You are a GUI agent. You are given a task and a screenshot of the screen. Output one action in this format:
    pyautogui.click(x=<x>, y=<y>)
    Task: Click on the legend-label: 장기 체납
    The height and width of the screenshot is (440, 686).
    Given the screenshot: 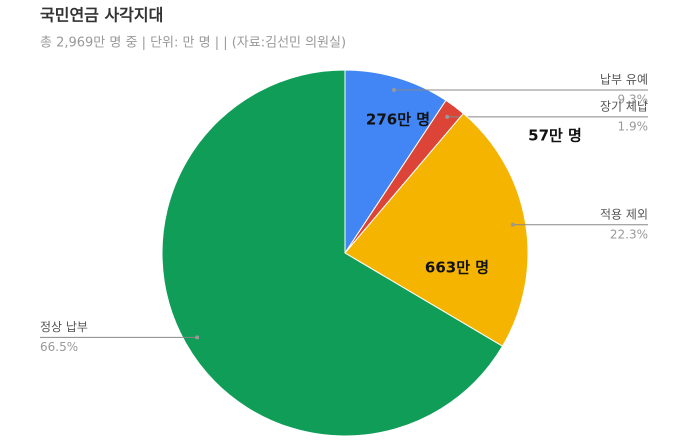 What is the action you would take?
    pyautogui.click(x=624, y=106)
    